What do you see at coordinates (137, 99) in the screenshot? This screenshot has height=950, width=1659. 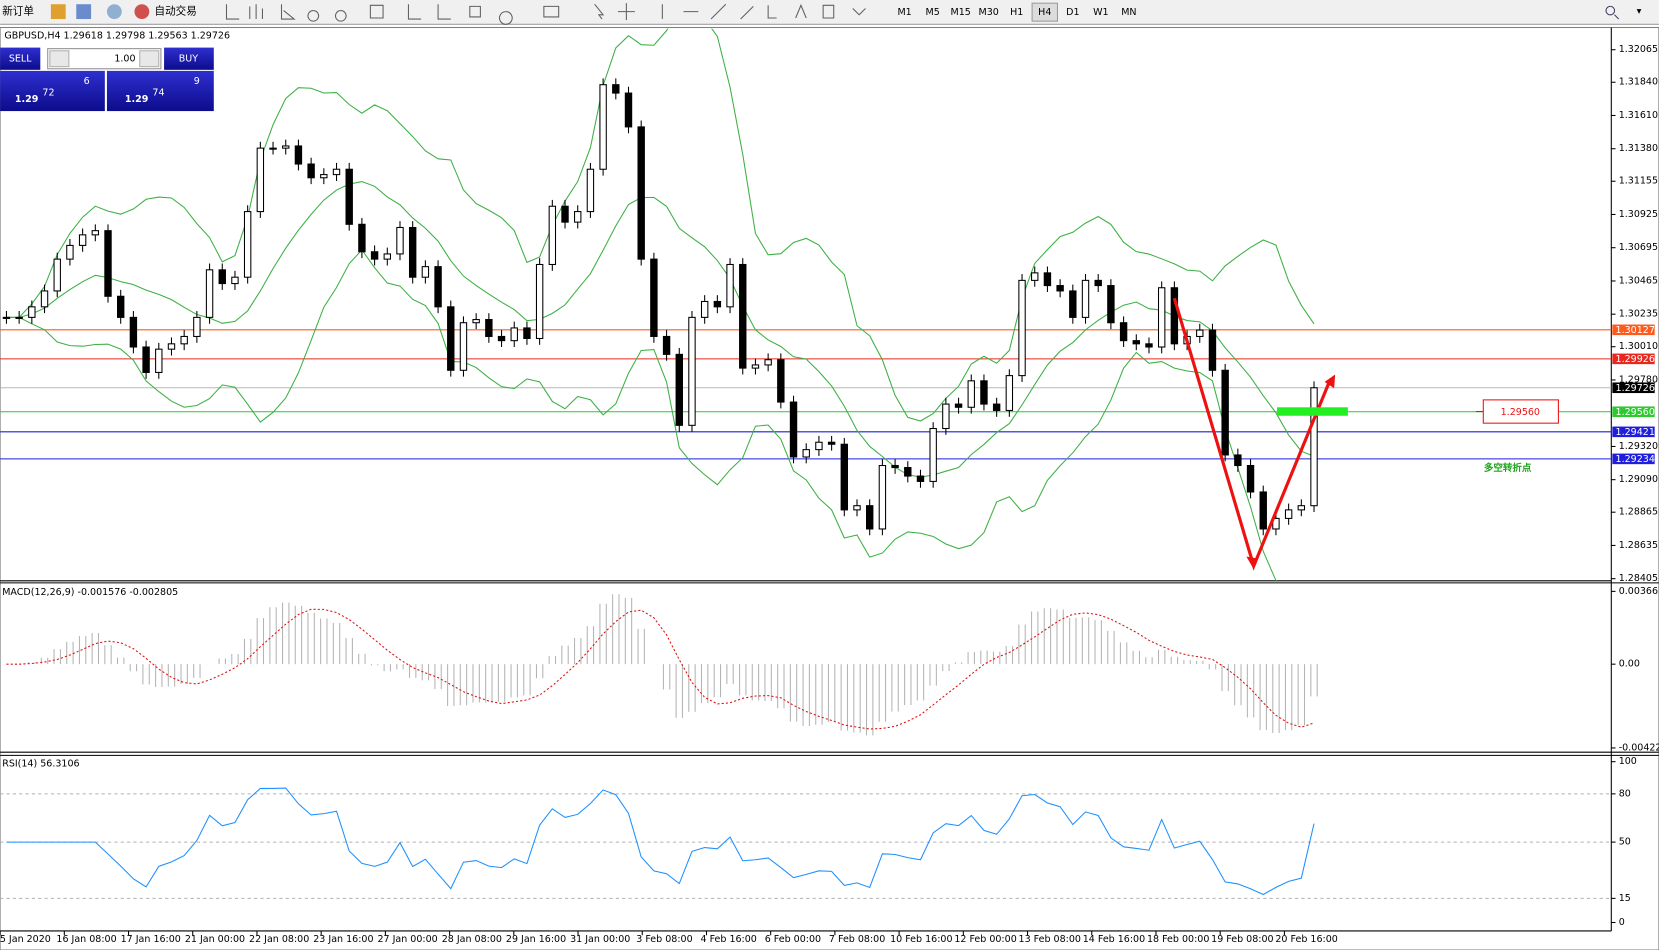 I see `buy-price-big: 1.29` at bounding box center [137, 99].